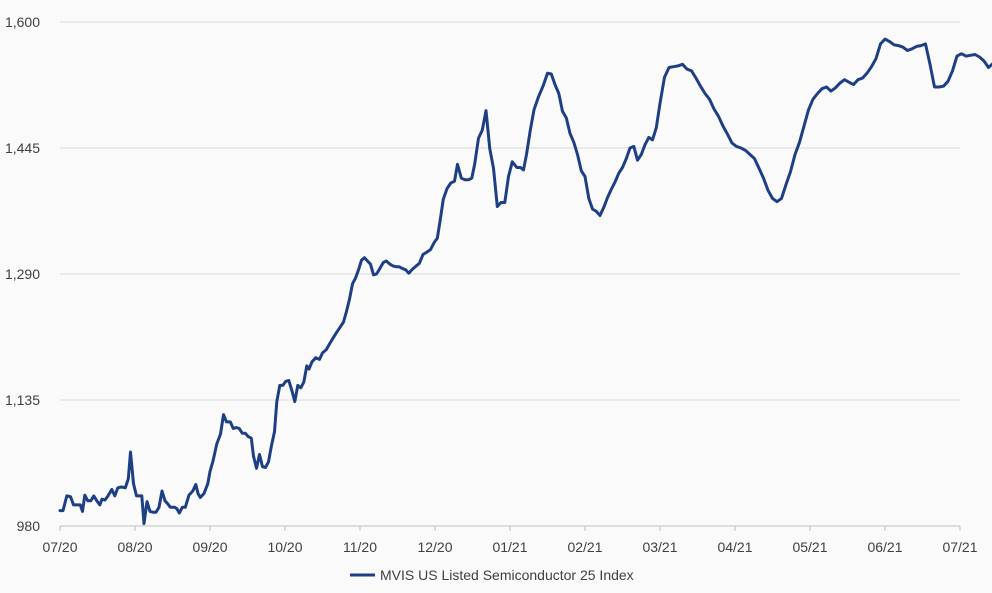 This screenshot has width=992, height=593. Describe the element at coordinates (584, 547) in the screenshot. I see `x-tick-label: 02/21` at that location.